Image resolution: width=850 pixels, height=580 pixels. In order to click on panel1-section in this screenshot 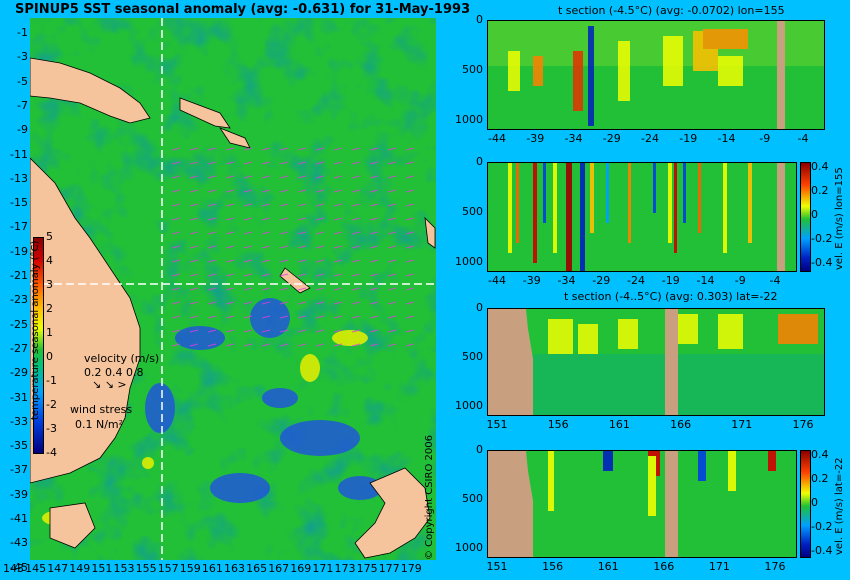, I will do `click(656, 75)`.